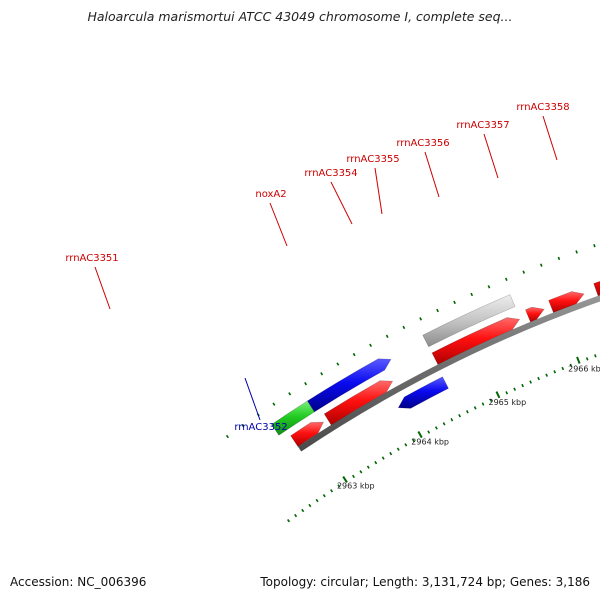 This screenshot has height=600, width=600. I want to click on scale-label: 2963 kbp, so click(356, 486).